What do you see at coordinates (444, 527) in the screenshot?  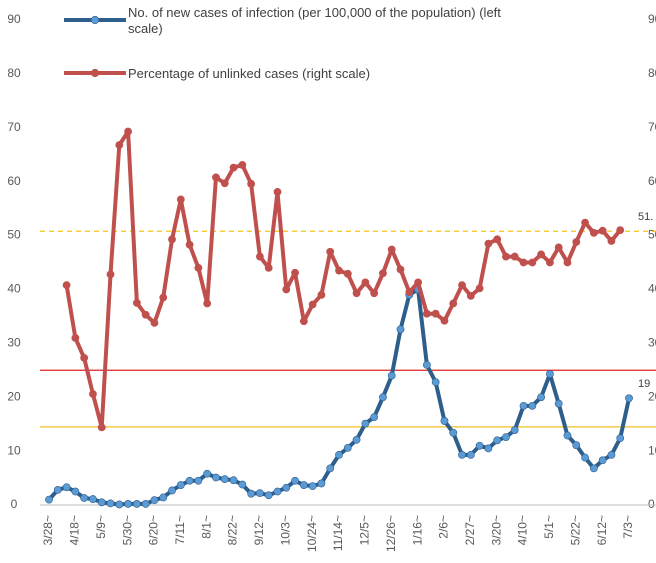 I see `x-tick-label: 2/6~` at bounding box center [444, 527].